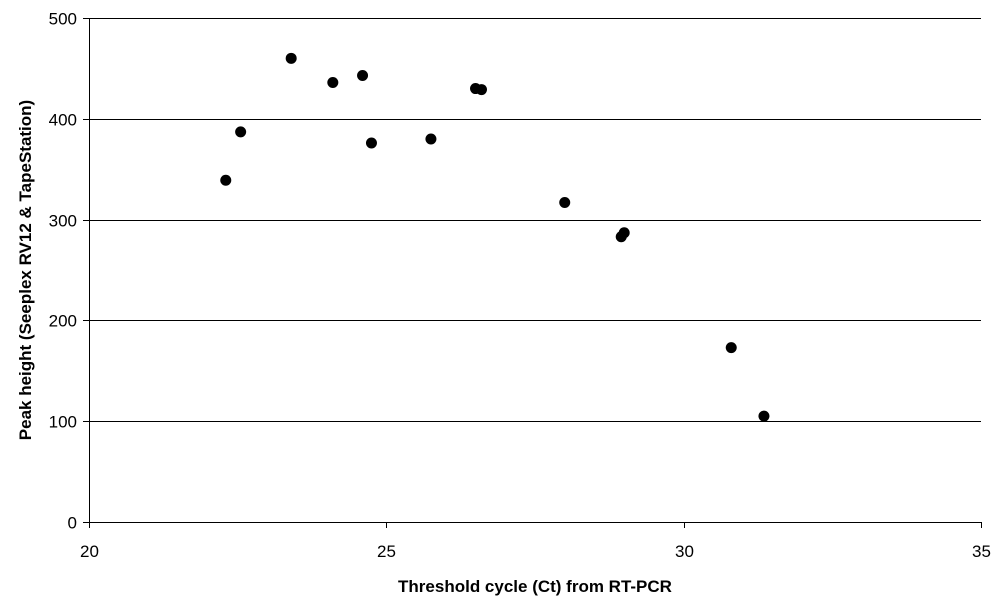 This screenshot has height=600, width=996. I want to click on y-tick-label: 100, so click(63, 422).